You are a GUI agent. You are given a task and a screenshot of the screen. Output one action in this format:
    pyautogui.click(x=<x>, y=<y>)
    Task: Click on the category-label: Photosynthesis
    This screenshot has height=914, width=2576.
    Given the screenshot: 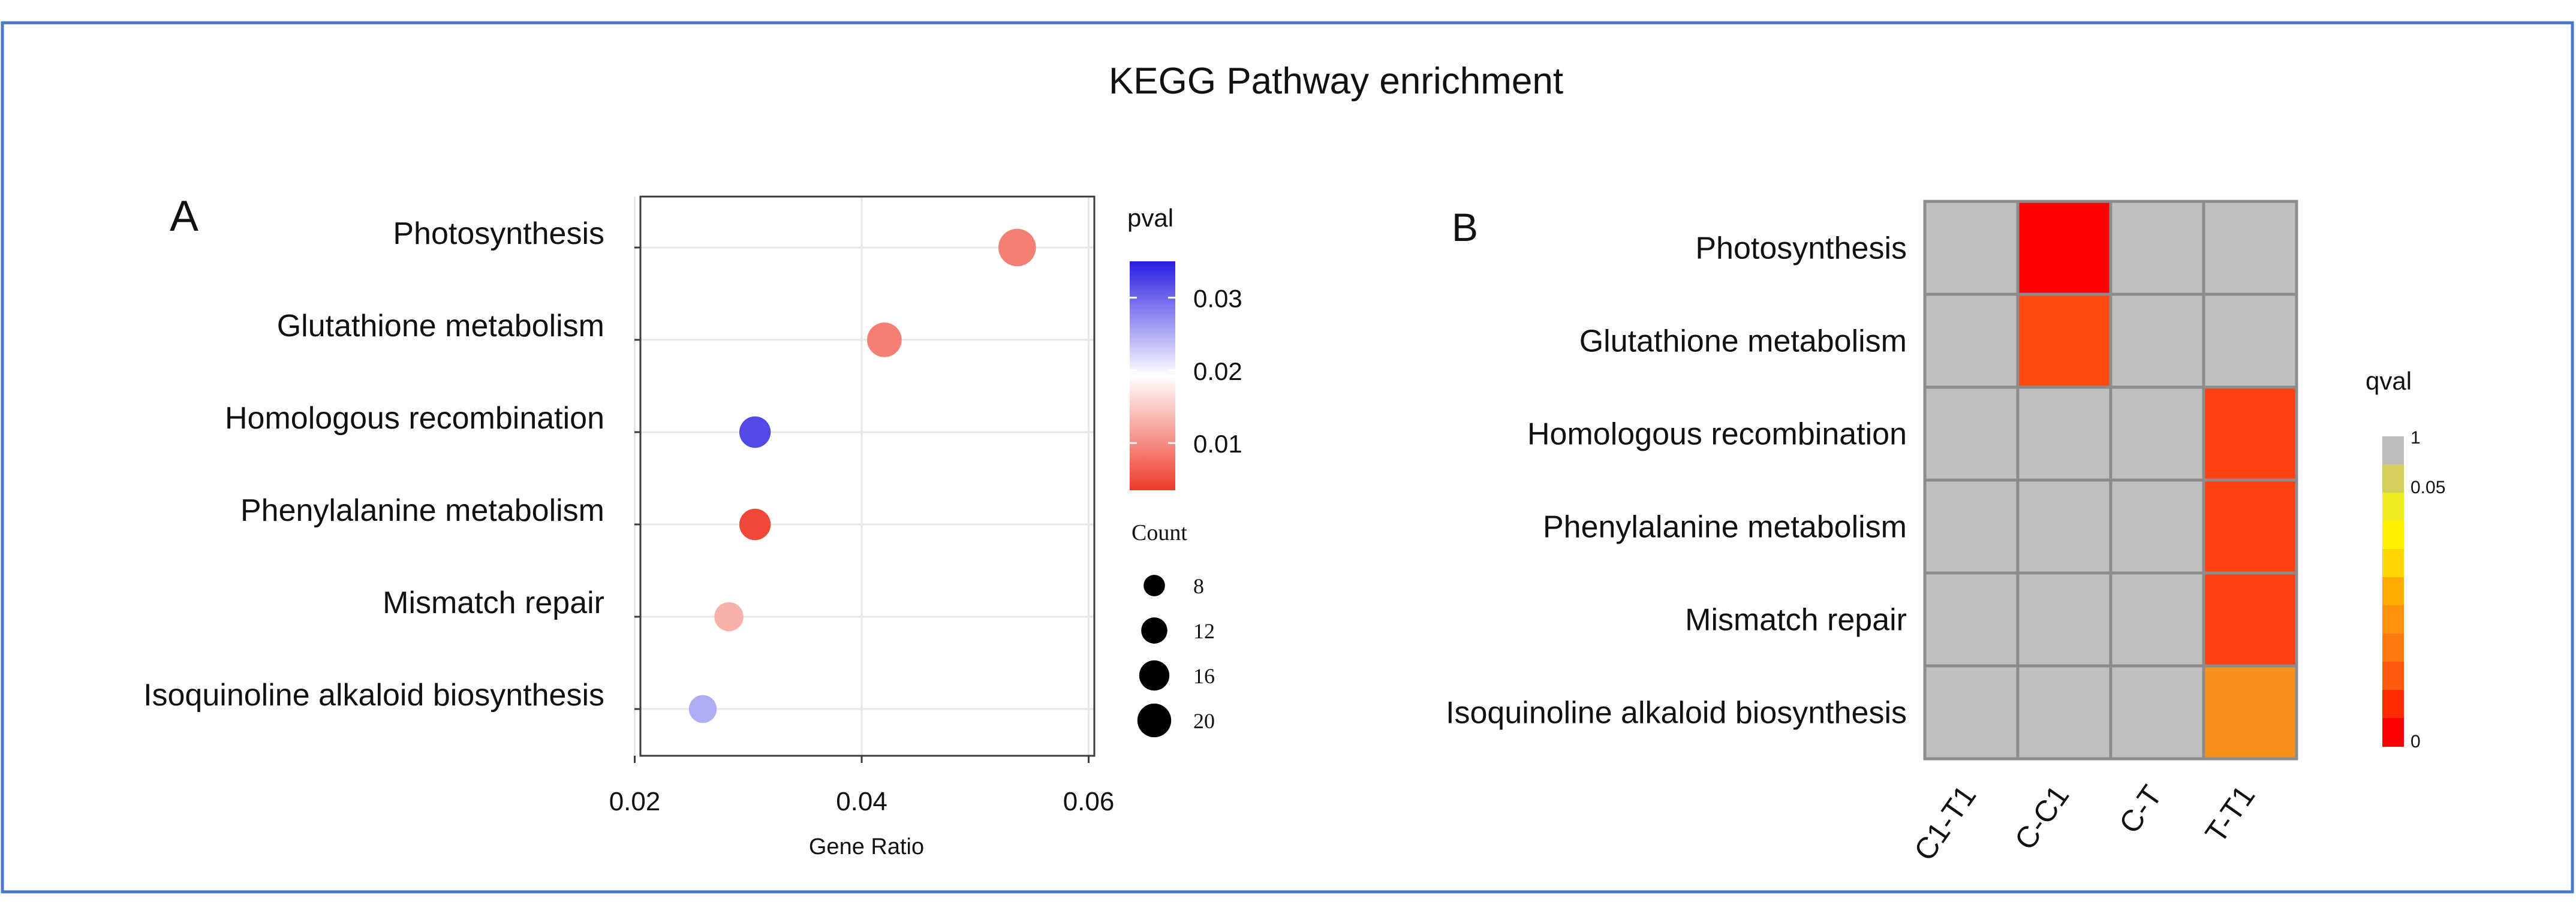 What is the action you would take?
    pyautogui.click(x=499, y=233)
    